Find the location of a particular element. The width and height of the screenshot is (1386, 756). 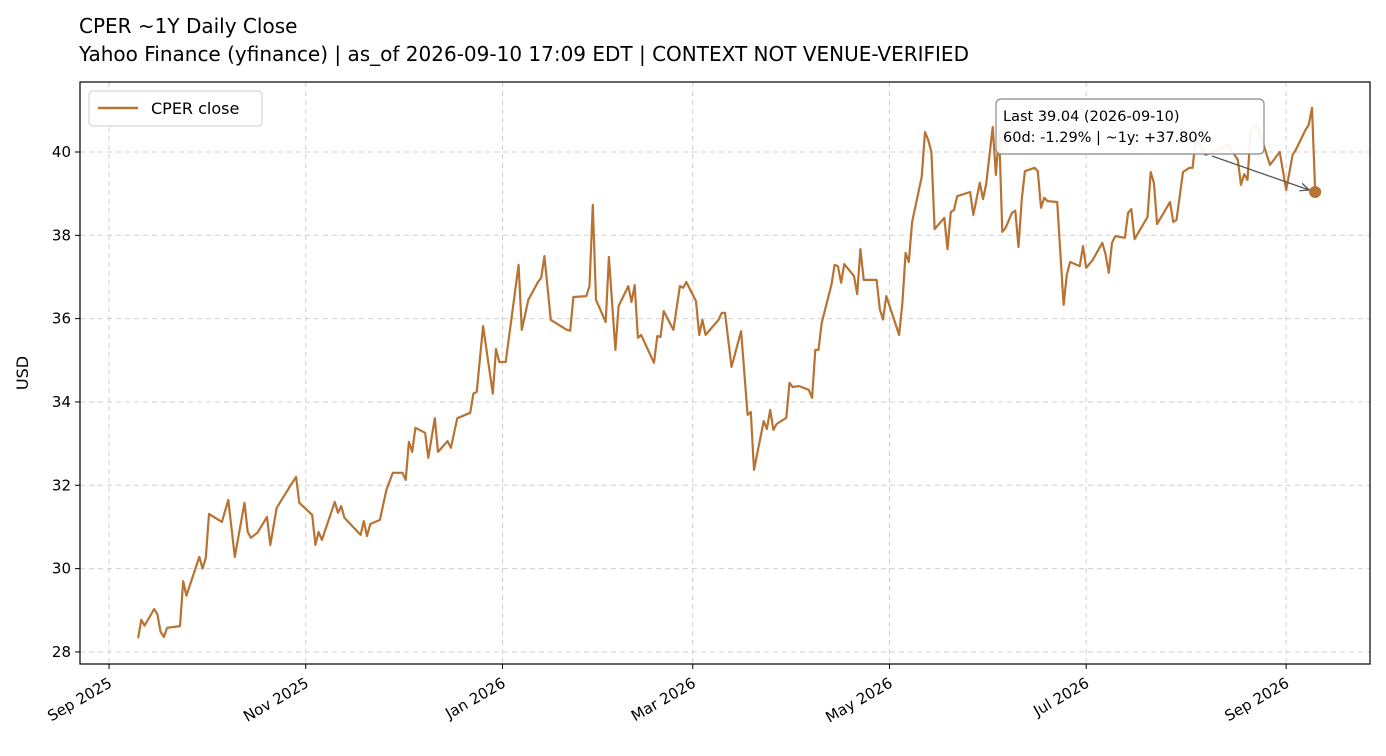

y-tick-label: 36 is located at coordinates (61, 319).